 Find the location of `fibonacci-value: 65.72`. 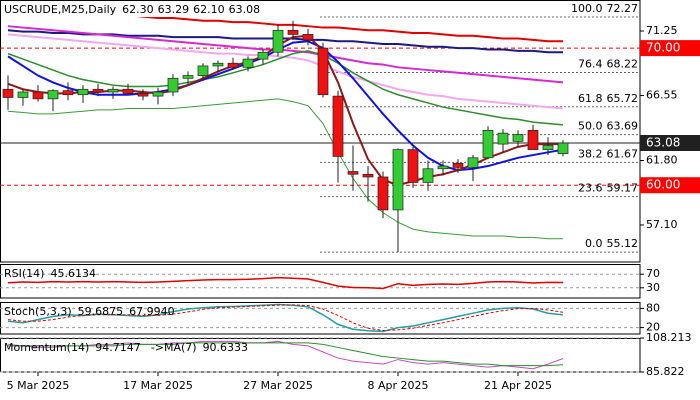

fibonacci-value: 65.72 is located at coordinates (623, 98).